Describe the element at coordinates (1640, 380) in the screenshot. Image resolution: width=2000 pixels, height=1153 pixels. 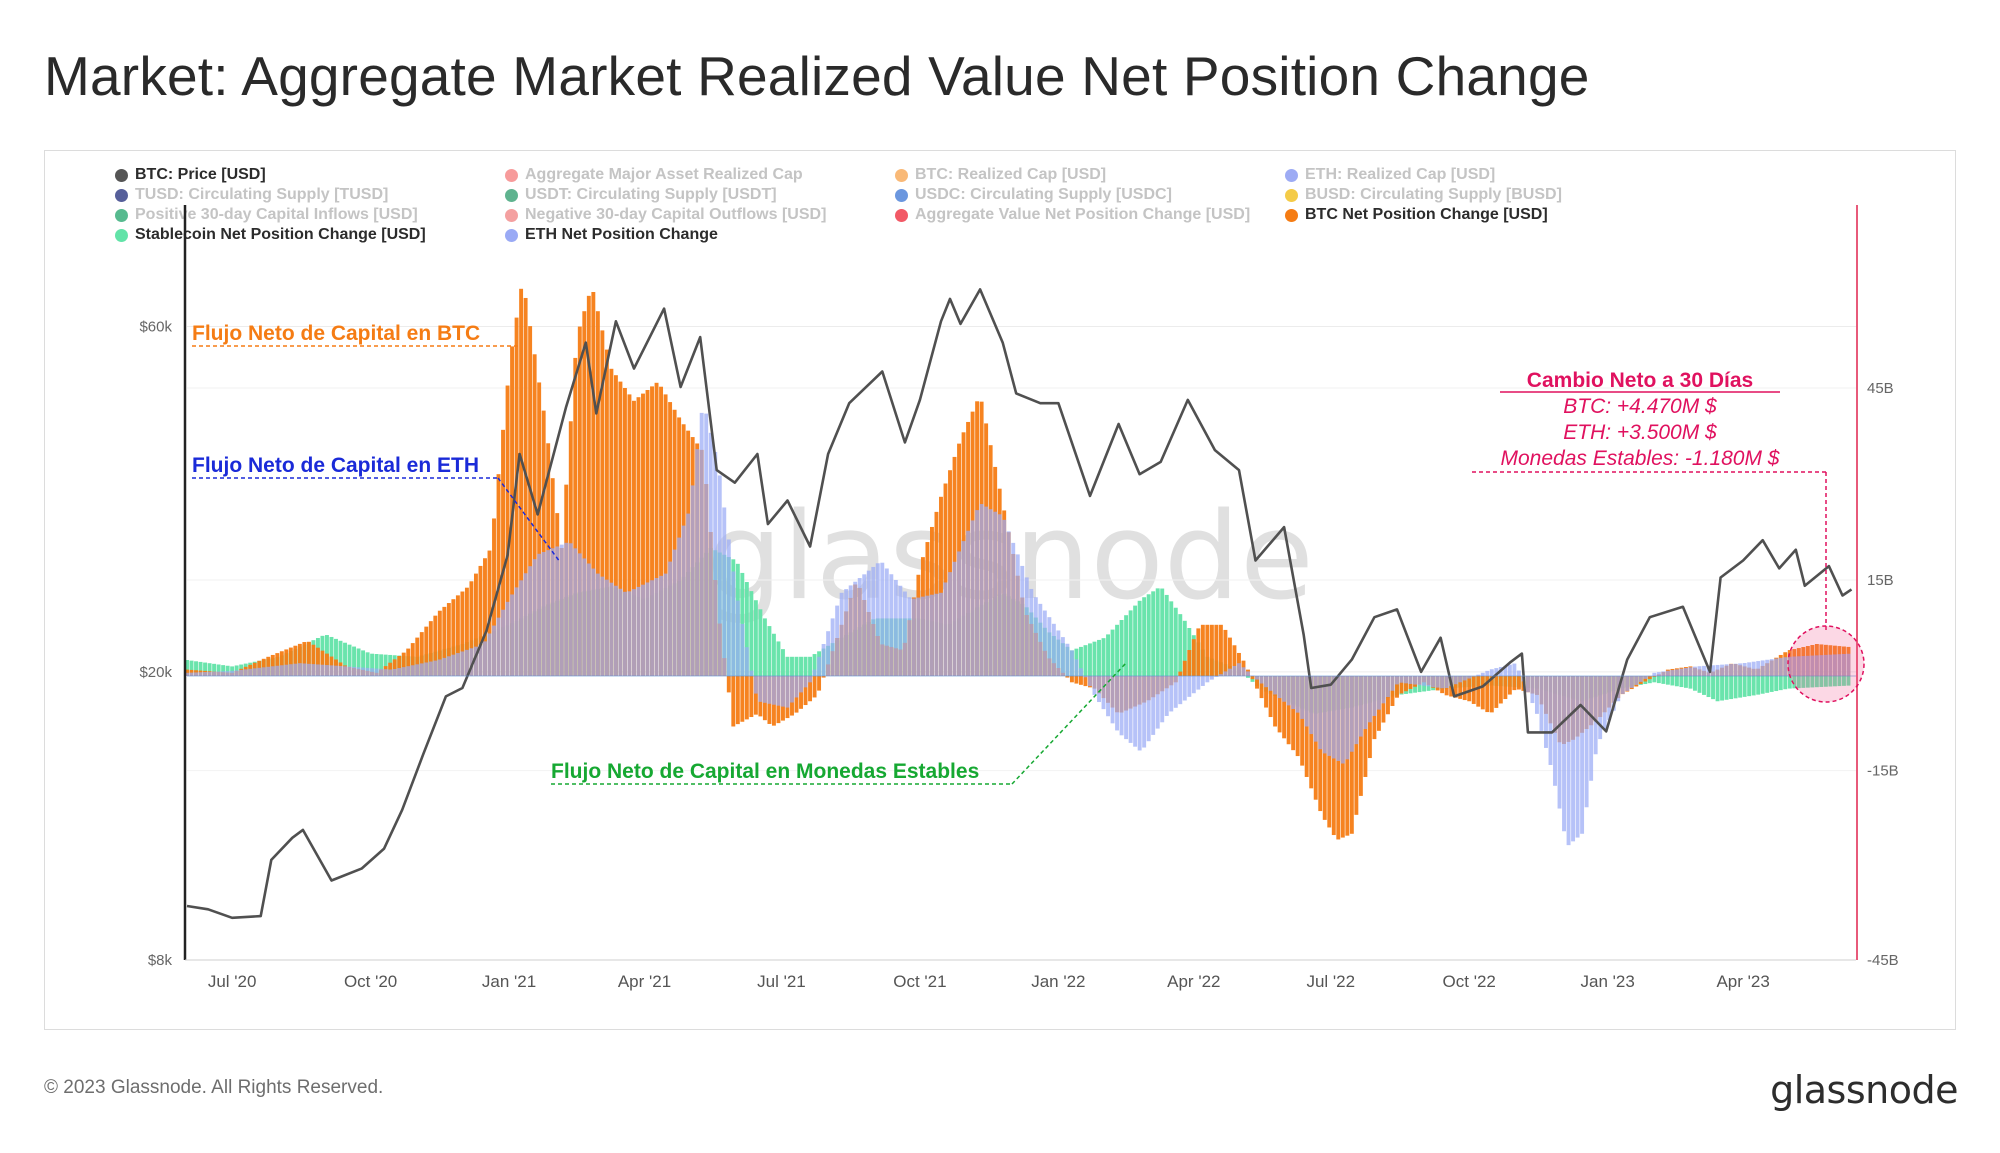
I see `box-title: Cambio Neto a 30 Días` at that location.